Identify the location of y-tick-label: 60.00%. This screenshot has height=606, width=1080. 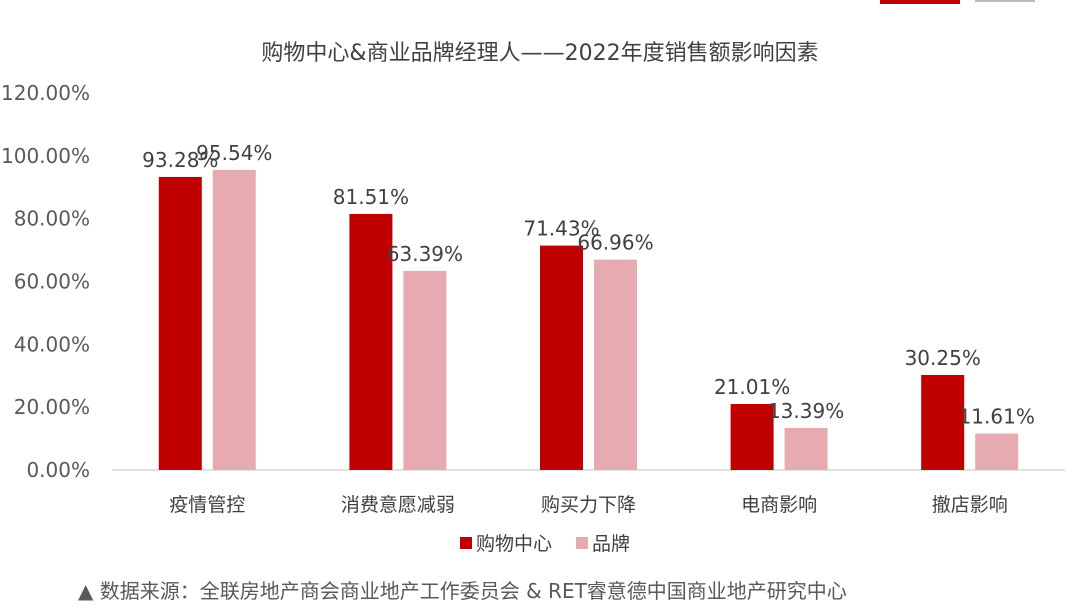
(52, 282).